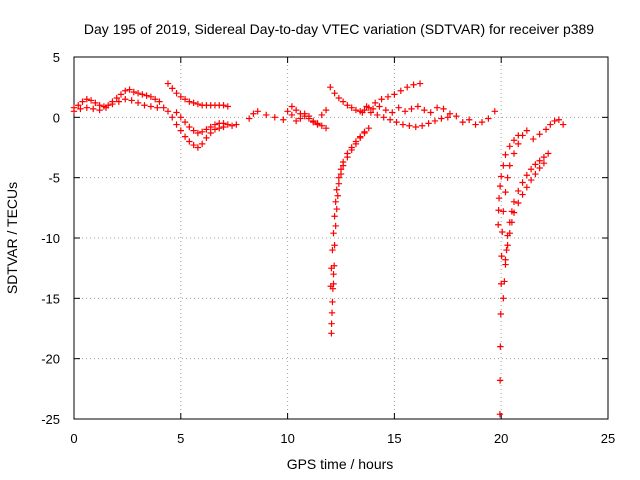 The width and height of the screenshot is (640, 480). I want to click on x-tick-label: 0, so click(73, 438).